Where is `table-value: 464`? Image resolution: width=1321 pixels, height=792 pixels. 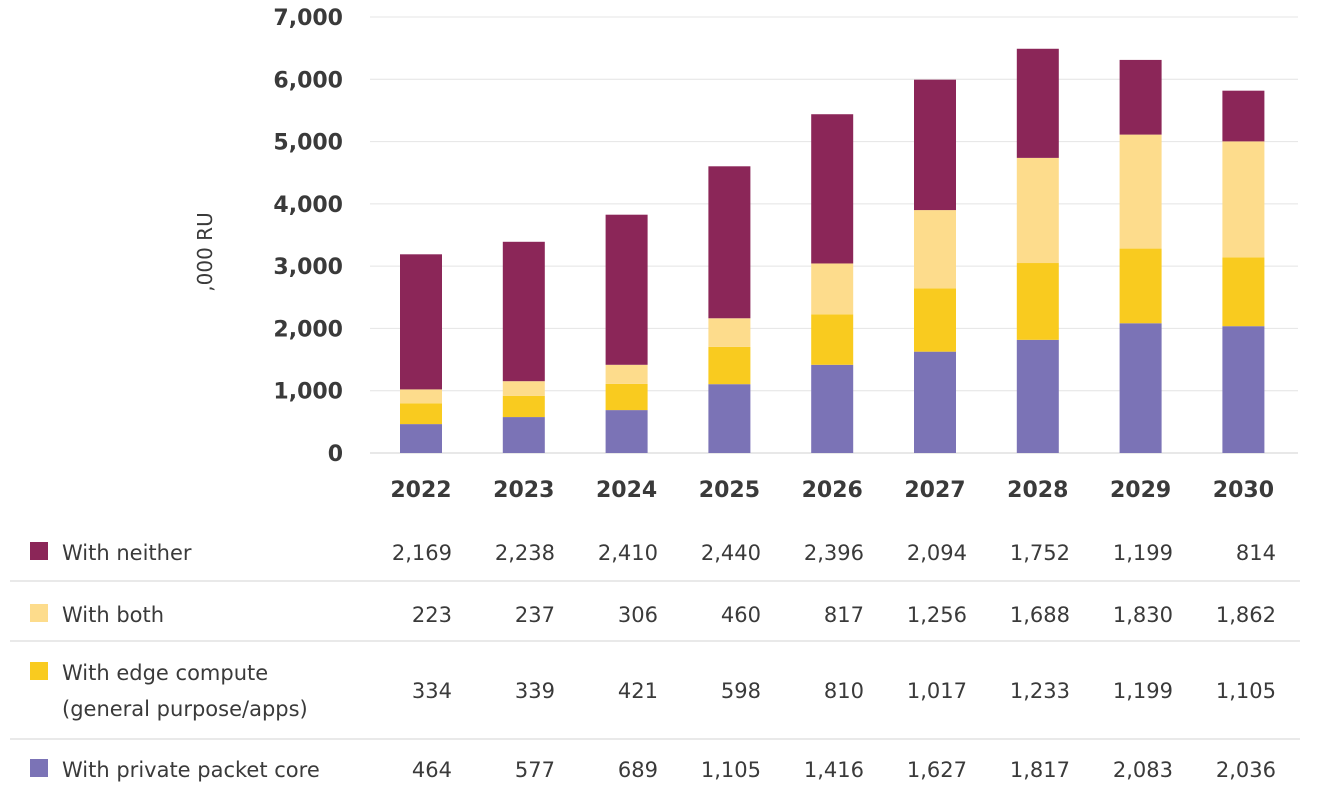 table-value: 464 is located at coordinates (432, 770).